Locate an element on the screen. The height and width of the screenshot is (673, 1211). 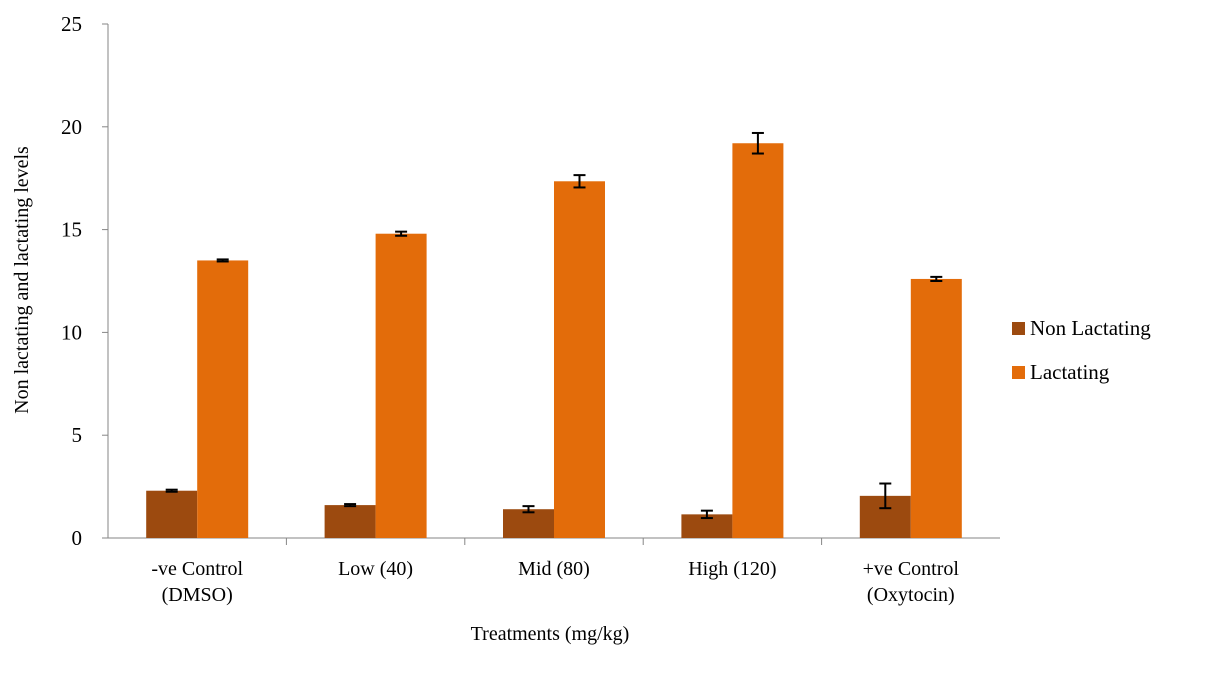
x-tick-label-line: +ve Control is located at coordinates (911, 569).